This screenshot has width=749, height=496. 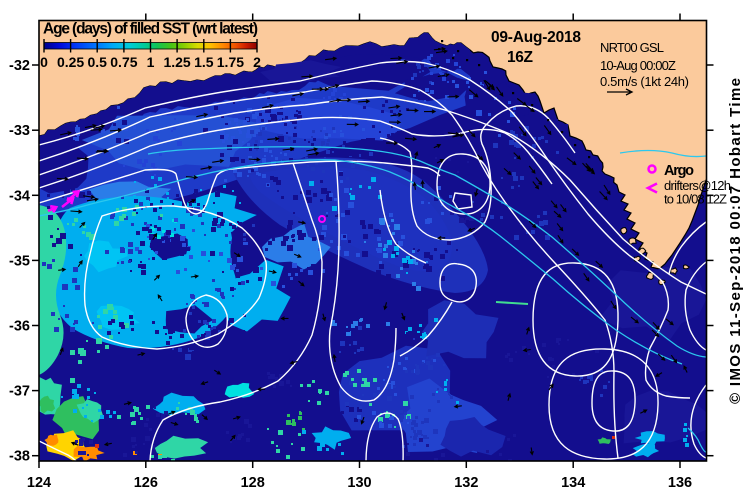 I want to click on svg-text: 16Z, so click(x=520, y=57).